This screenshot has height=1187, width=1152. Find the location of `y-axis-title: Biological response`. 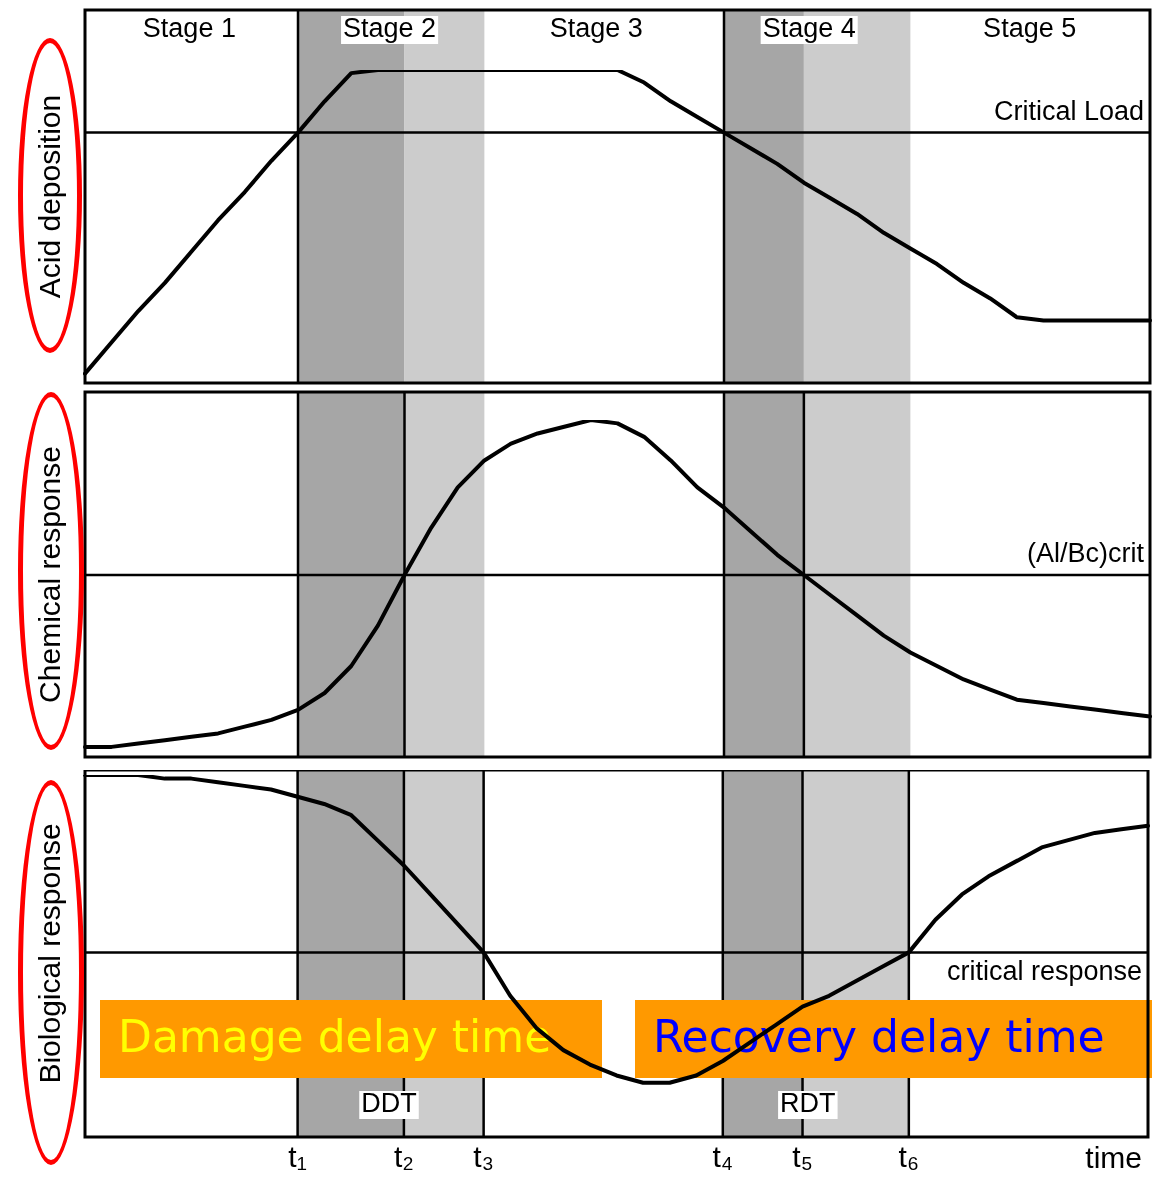

y-axis-title: Biological response is located at coordinates (50, 953).